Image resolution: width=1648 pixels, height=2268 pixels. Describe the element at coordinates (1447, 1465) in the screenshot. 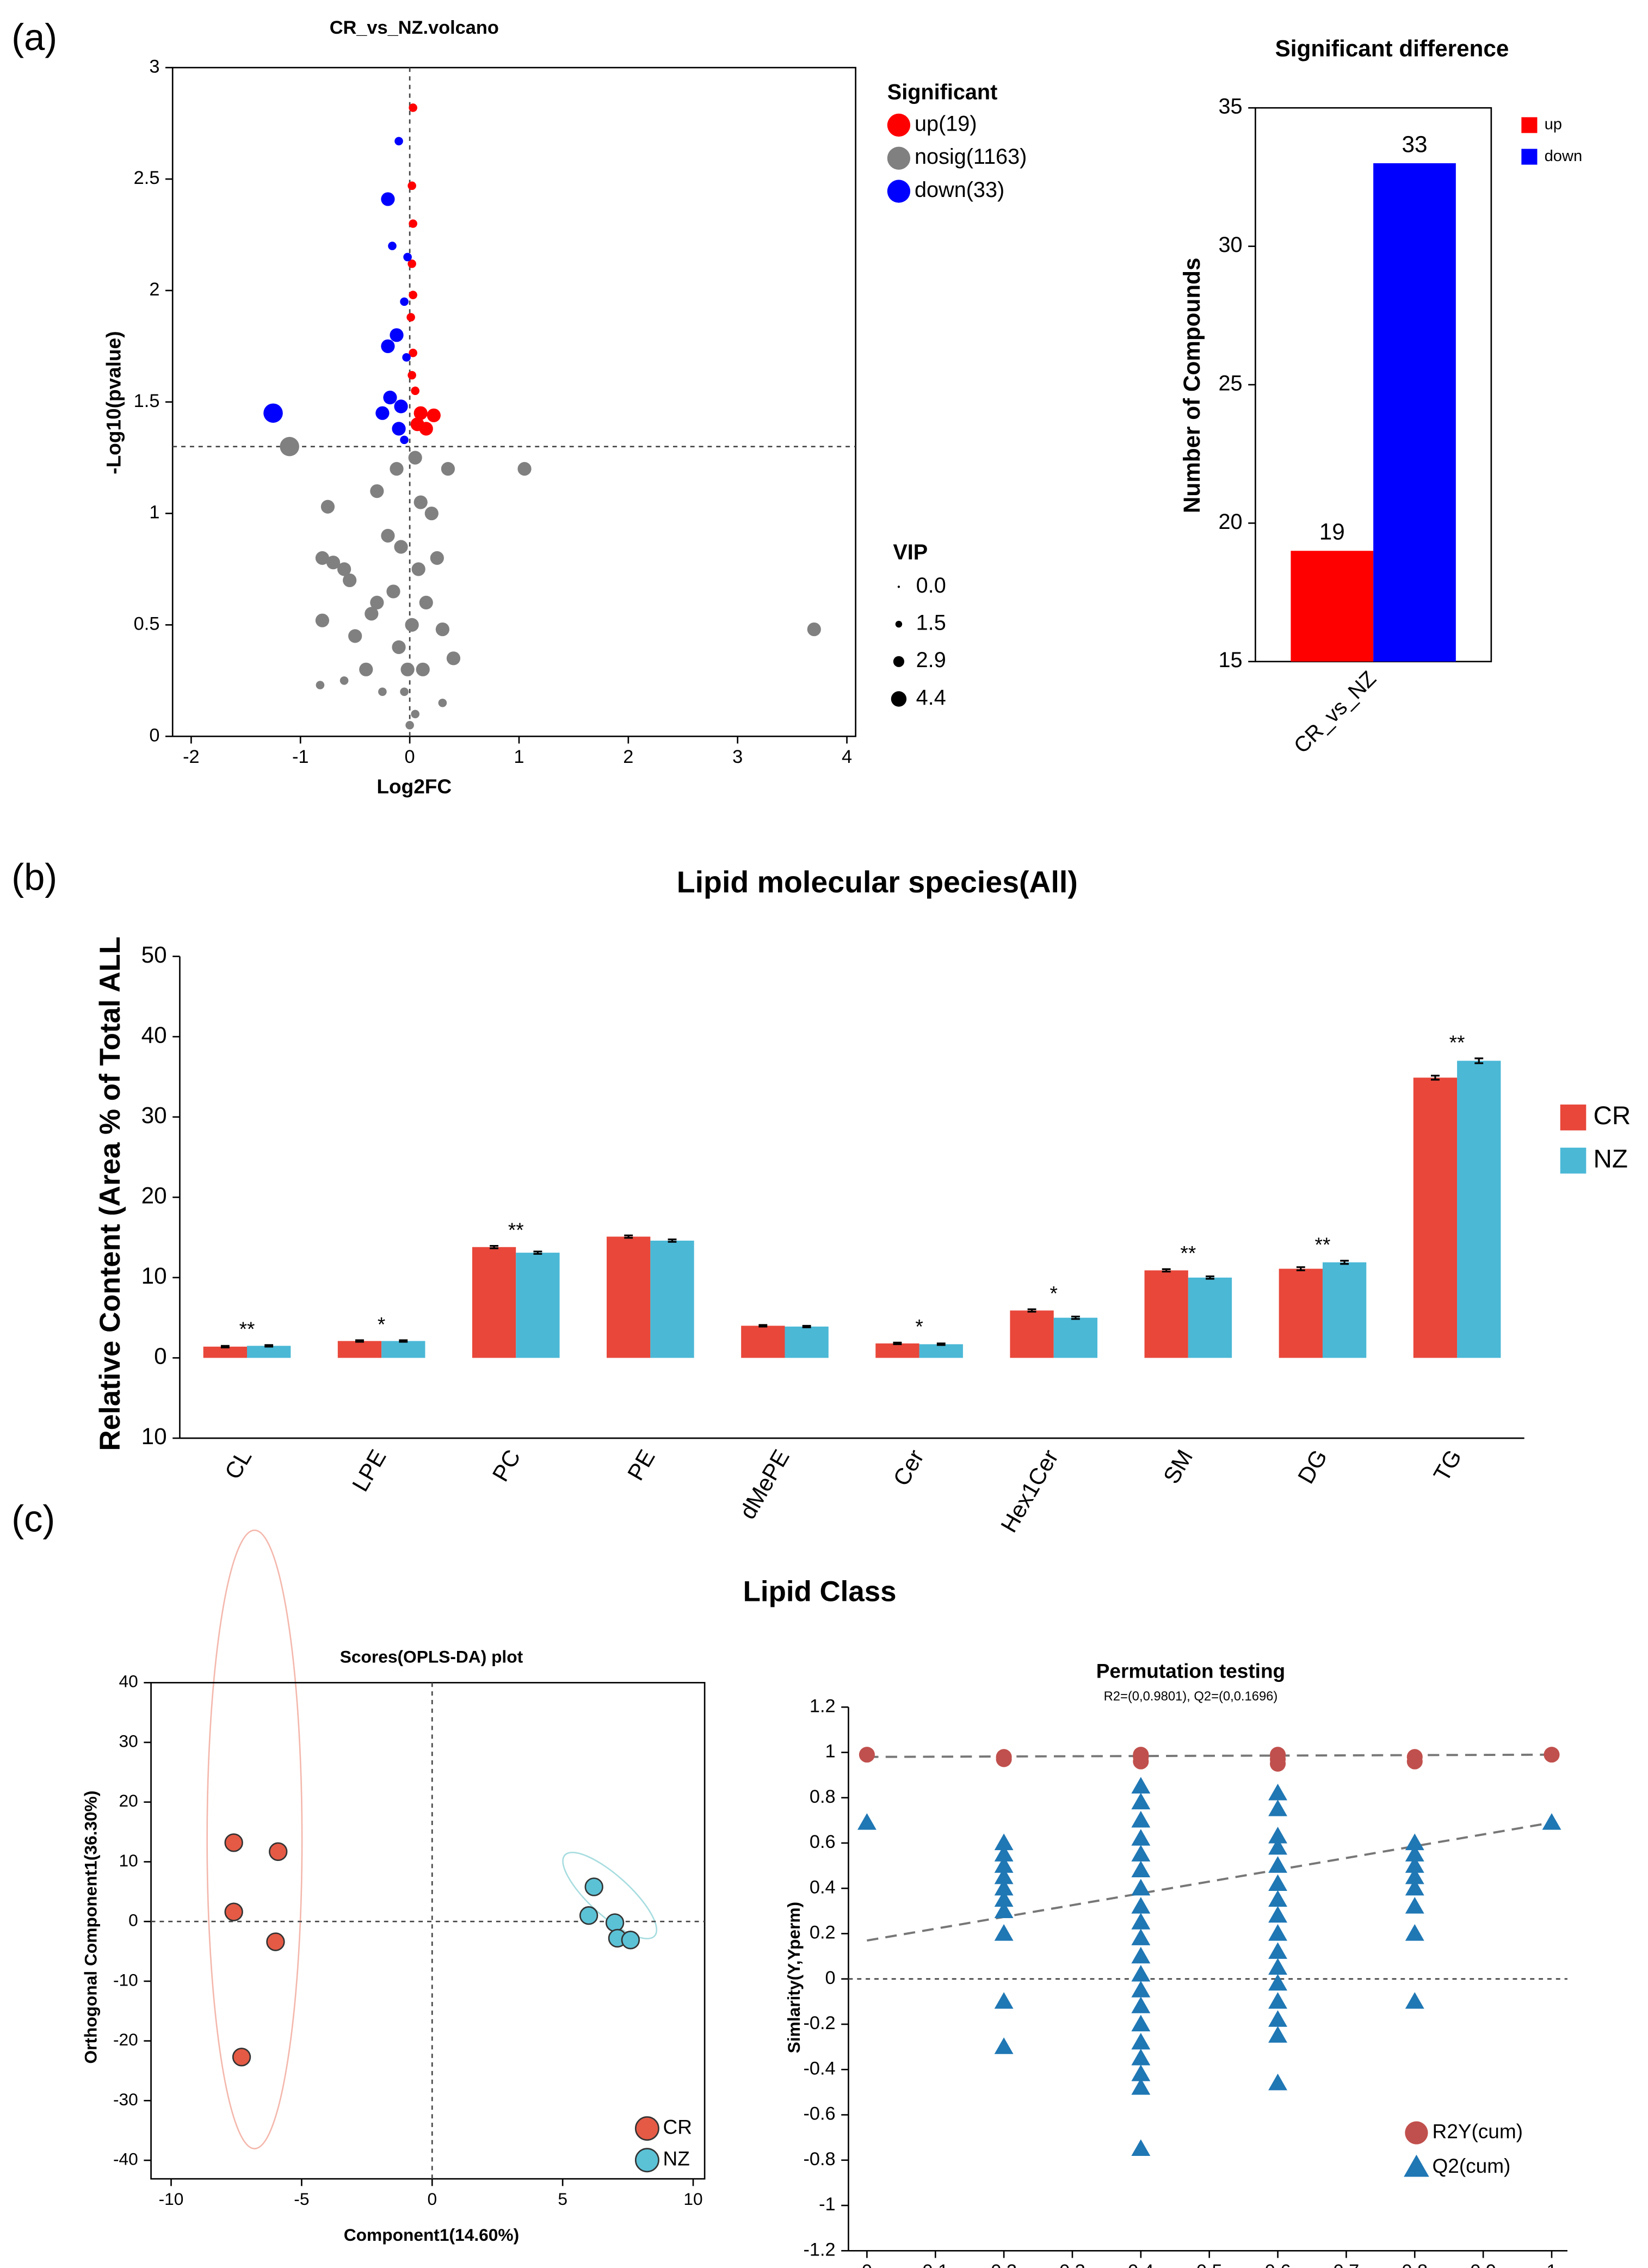

I see `x-tick-label: TG` at that location.